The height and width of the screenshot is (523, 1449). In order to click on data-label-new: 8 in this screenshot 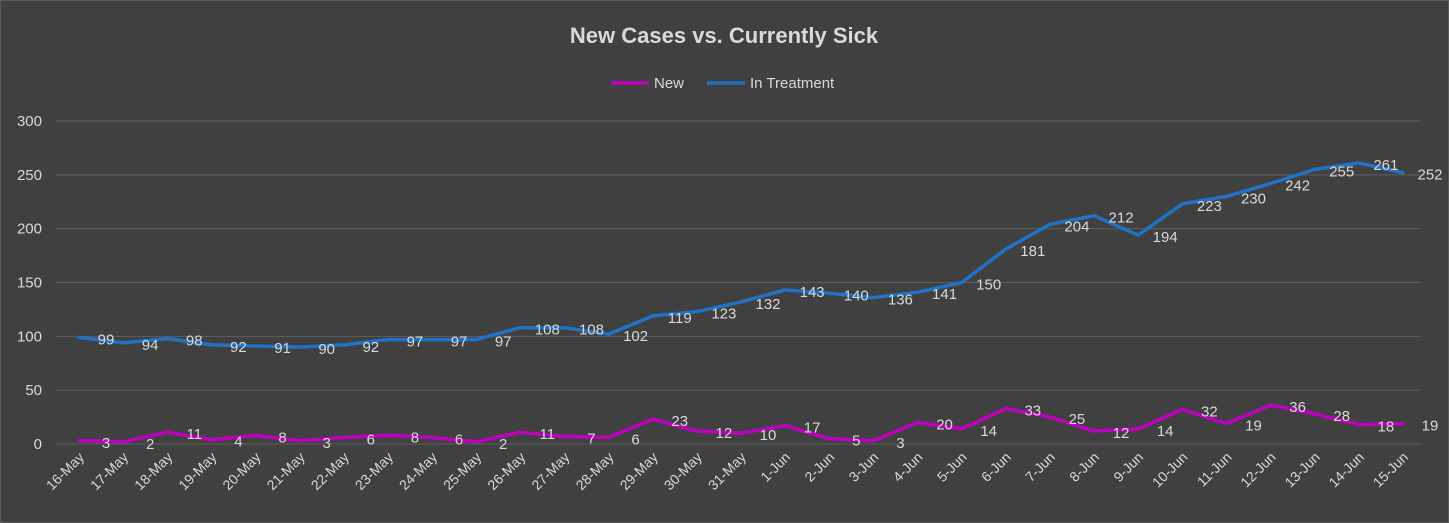, I will do `click(282, 437)`.